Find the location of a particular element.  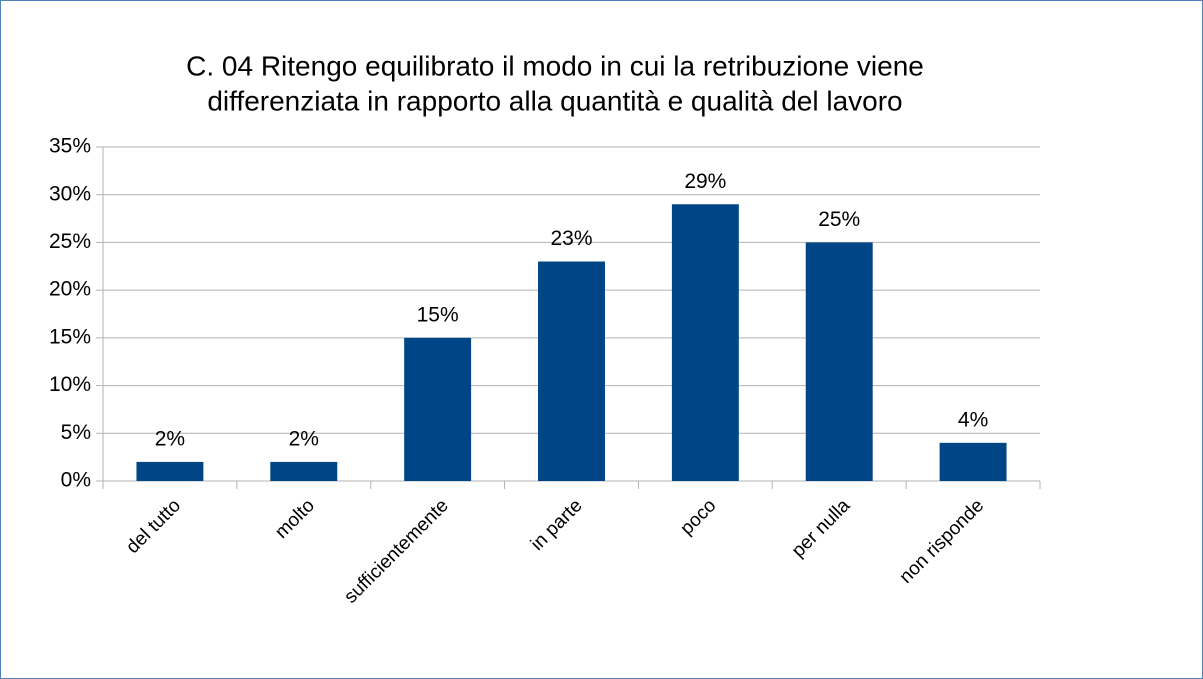

data-label: 15% is located at coordinates (438, 314).